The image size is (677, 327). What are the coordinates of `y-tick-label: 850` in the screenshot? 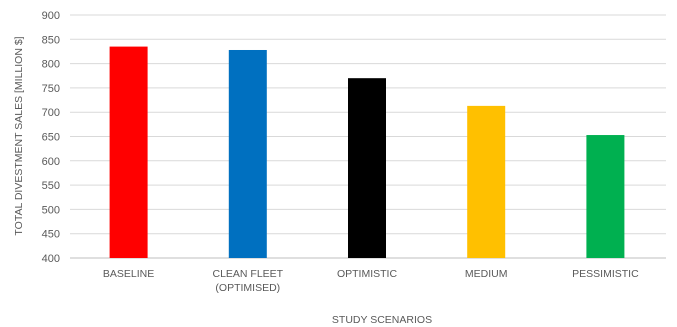 It's located at (51, 40).